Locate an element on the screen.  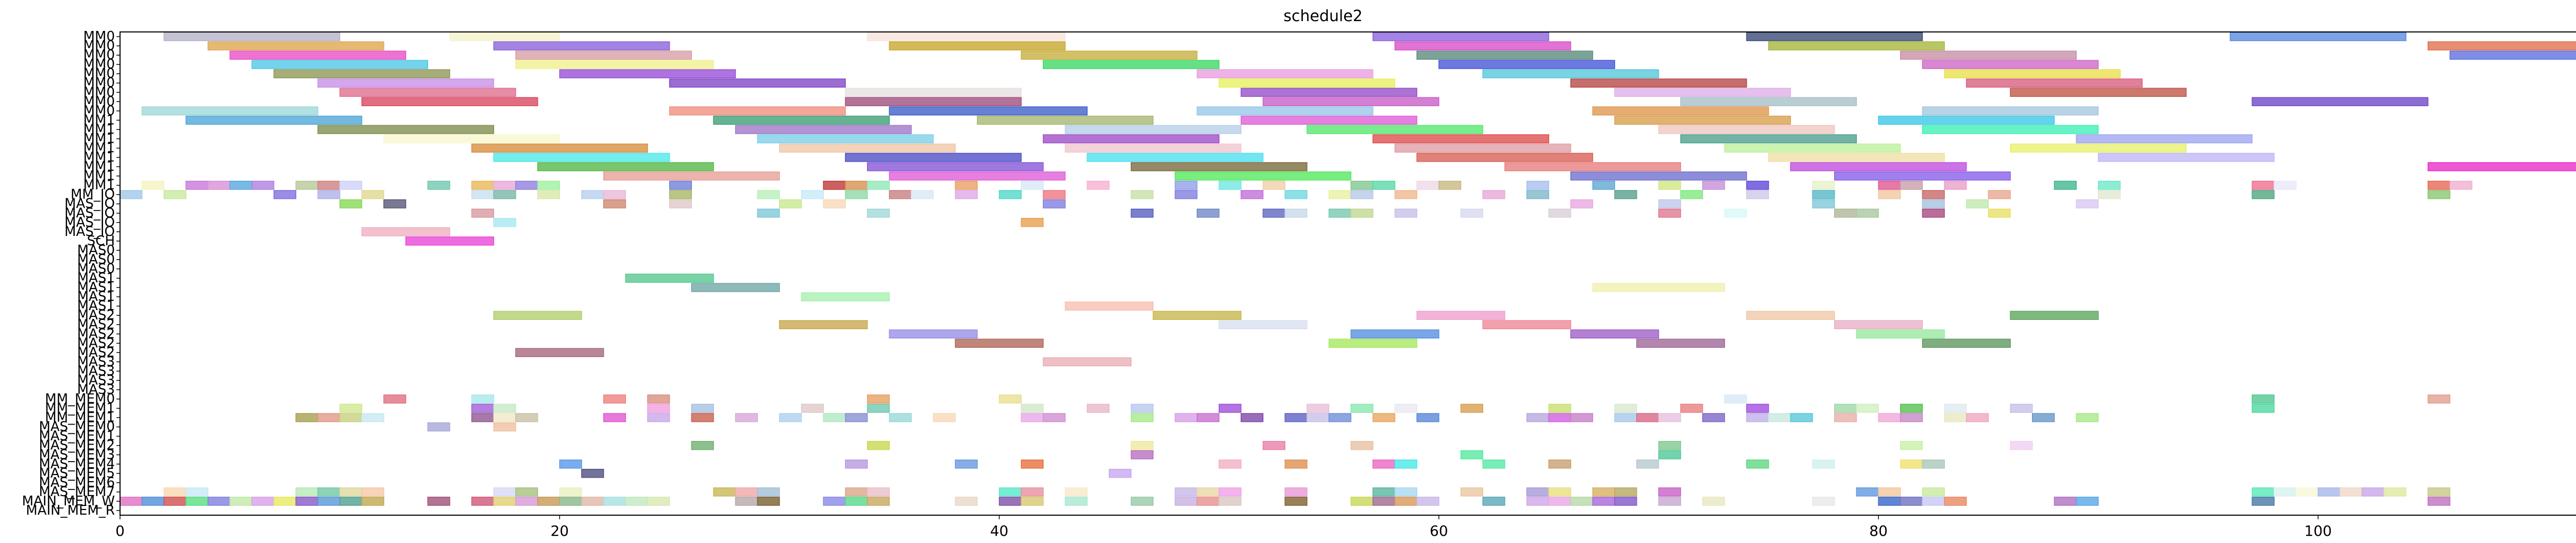
y-tick-label: MAS_MEM2 is located at coordinates (77, 445).